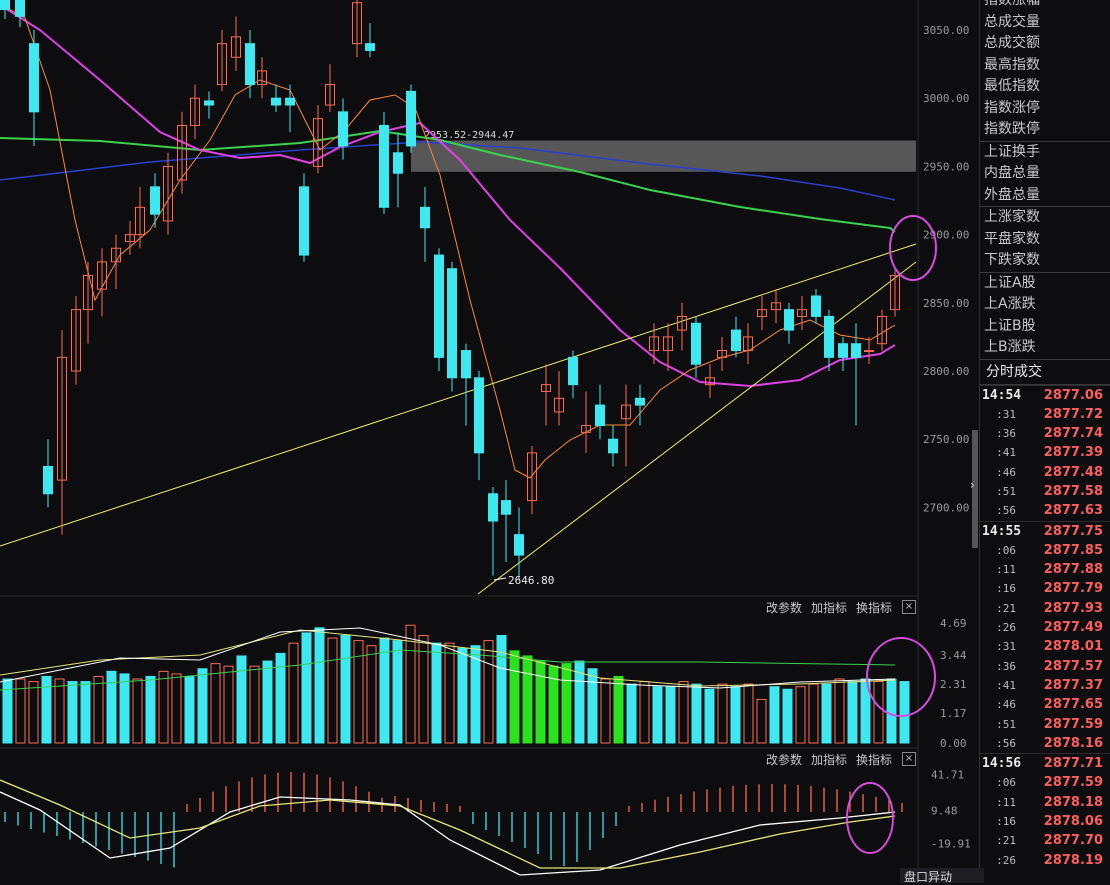  I want to click on price-axis-tick: 2850.00, so click(946, 303).